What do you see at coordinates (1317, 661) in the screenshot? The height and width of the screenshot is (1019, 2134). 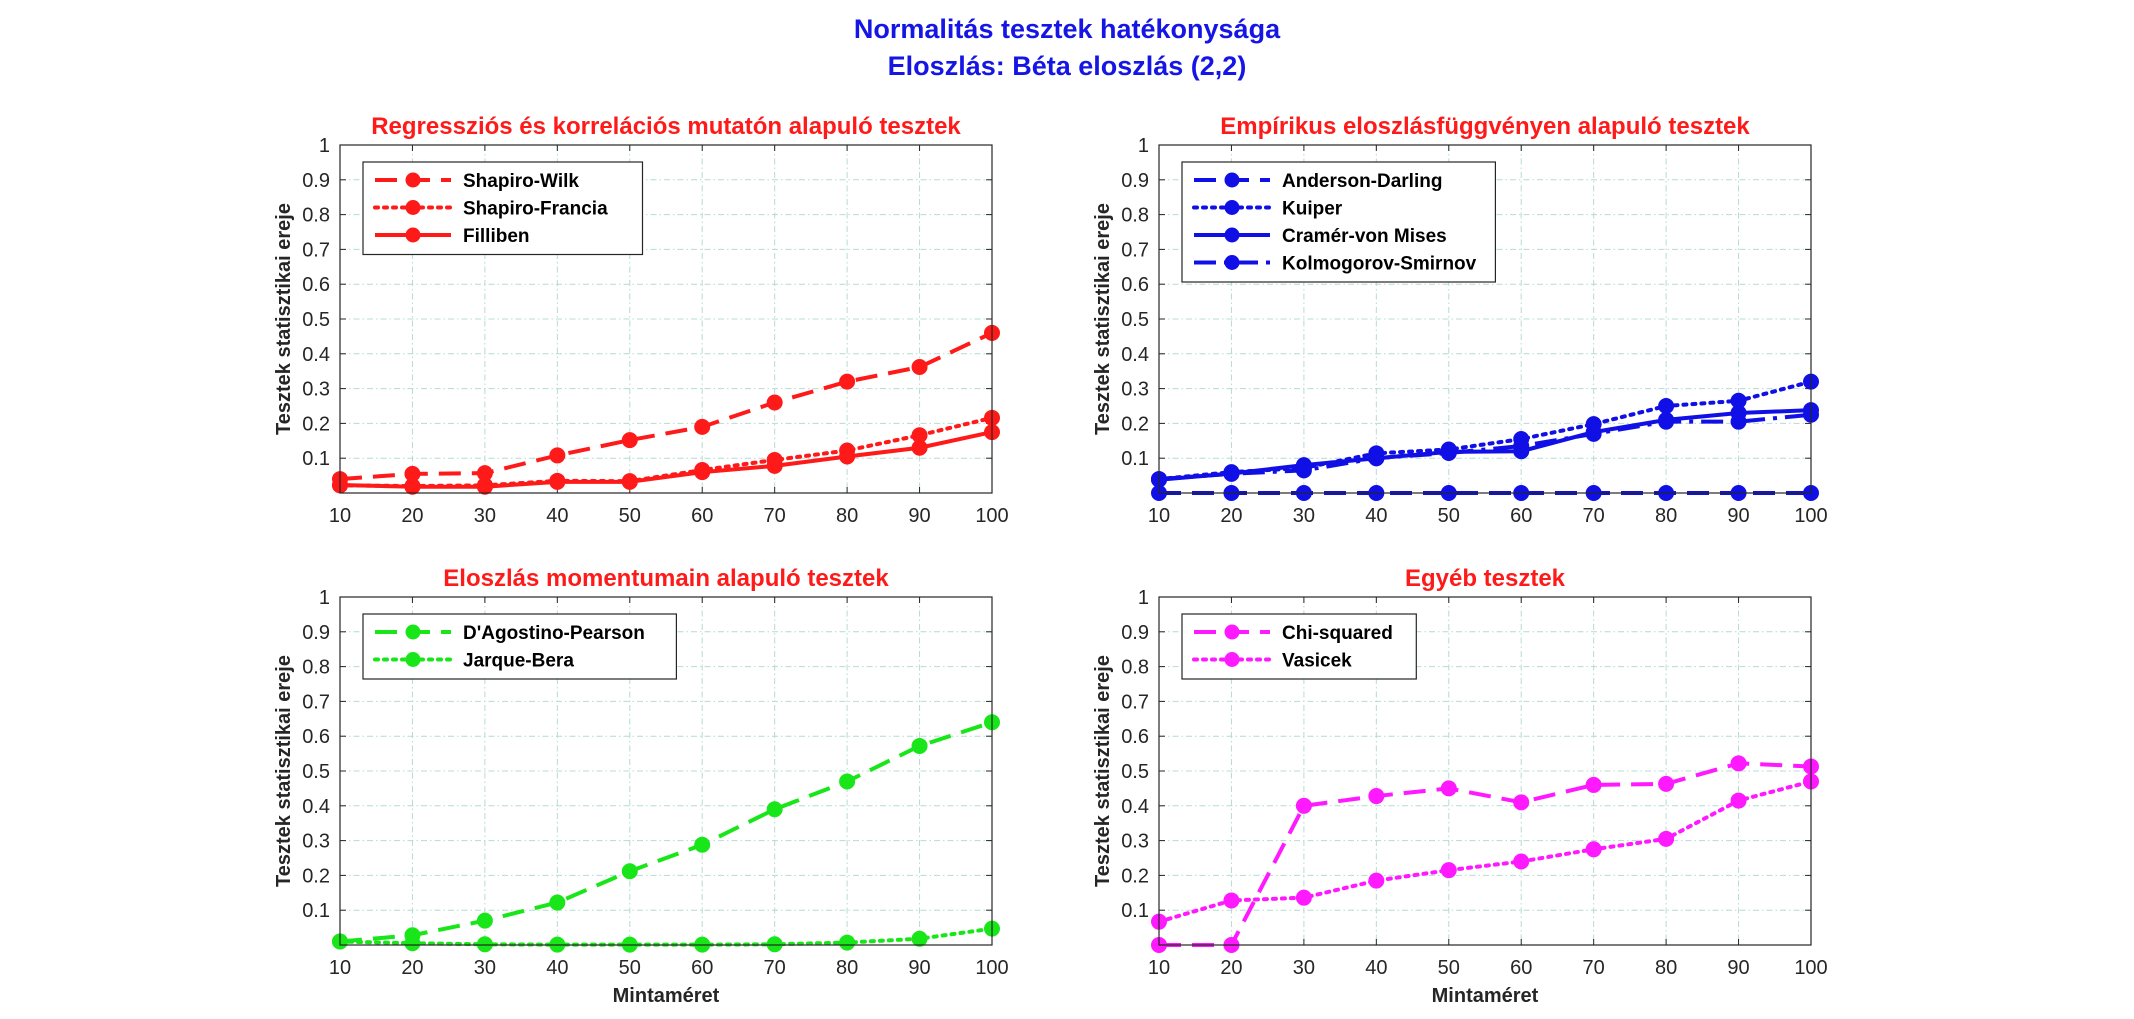 I see `legend-label: Vasicek` at bounding box center [1317, 661].